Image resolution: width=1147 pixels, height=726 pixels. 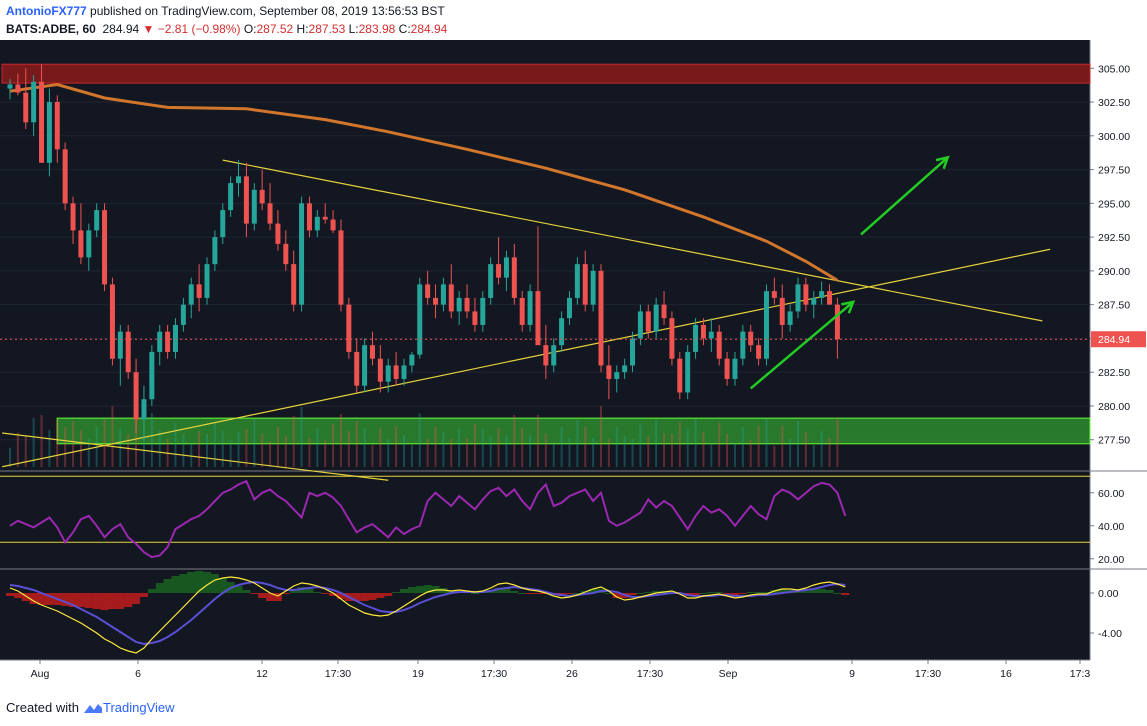 I want to click on time-tick-label: 17:30, so click(x=928, y=674).